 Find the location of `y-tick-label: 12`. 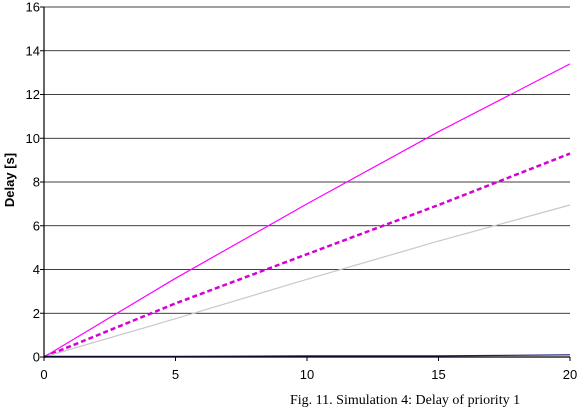

y-tick-label: 12 is located at coordinates (33, 94).